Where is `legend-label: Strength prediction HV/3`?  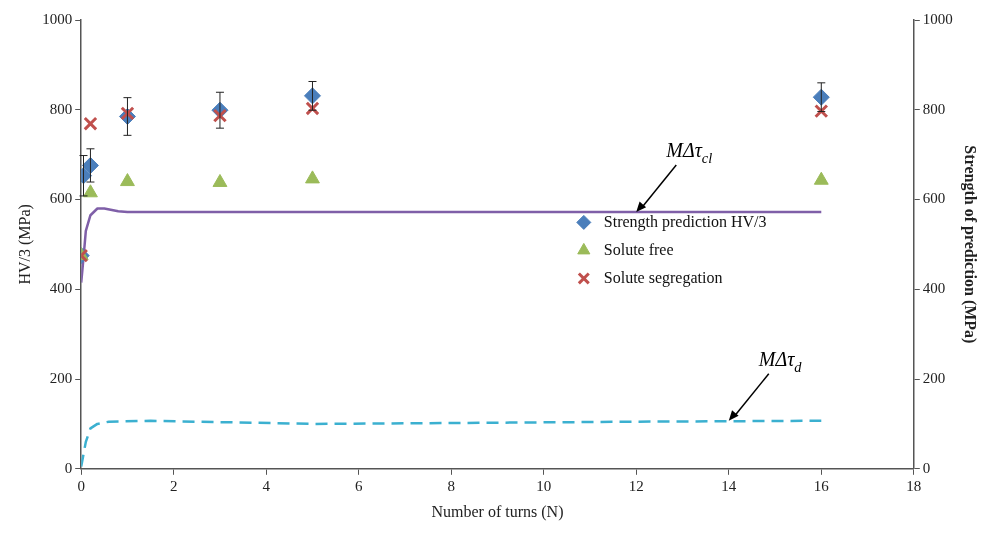 legend-label: Strength prediction HV/3 is located at coordinates (685, 221).